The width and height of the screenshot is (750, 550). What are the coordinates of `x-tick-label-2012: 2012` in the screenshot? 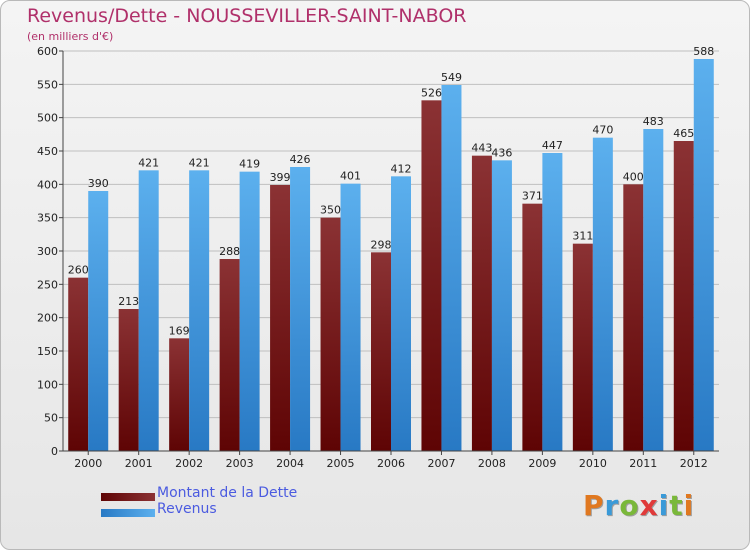 It's located at (694, 463).